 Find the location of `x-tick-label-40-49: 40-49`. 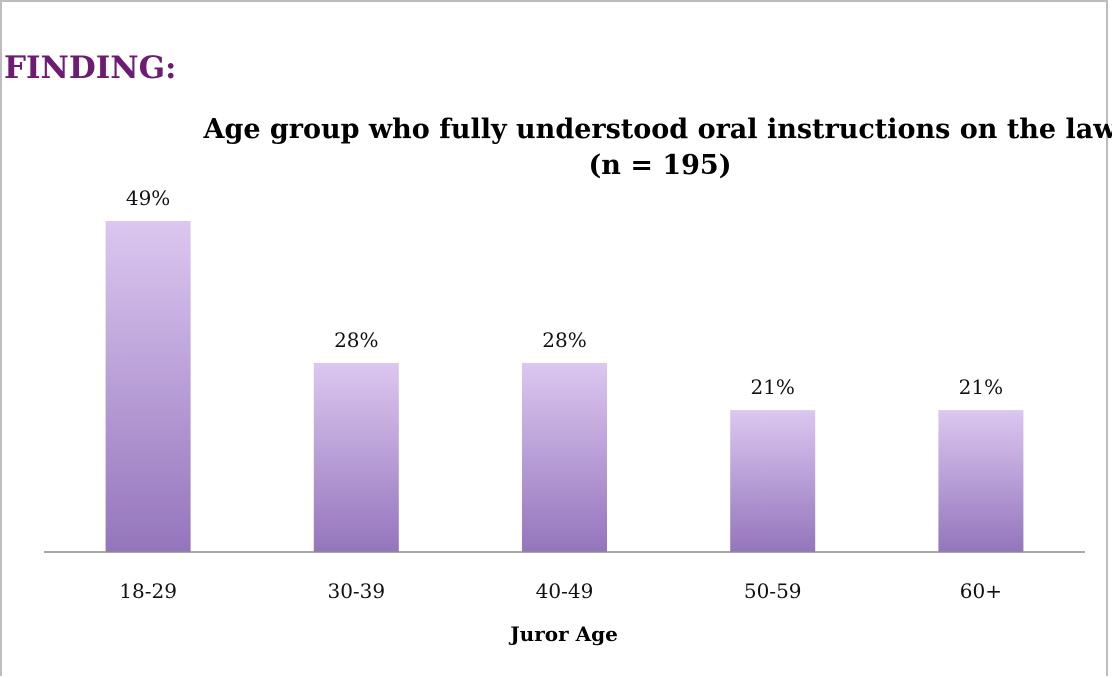

x-tick-label-40-49: 40-49 is located at coordinates (565, 591).